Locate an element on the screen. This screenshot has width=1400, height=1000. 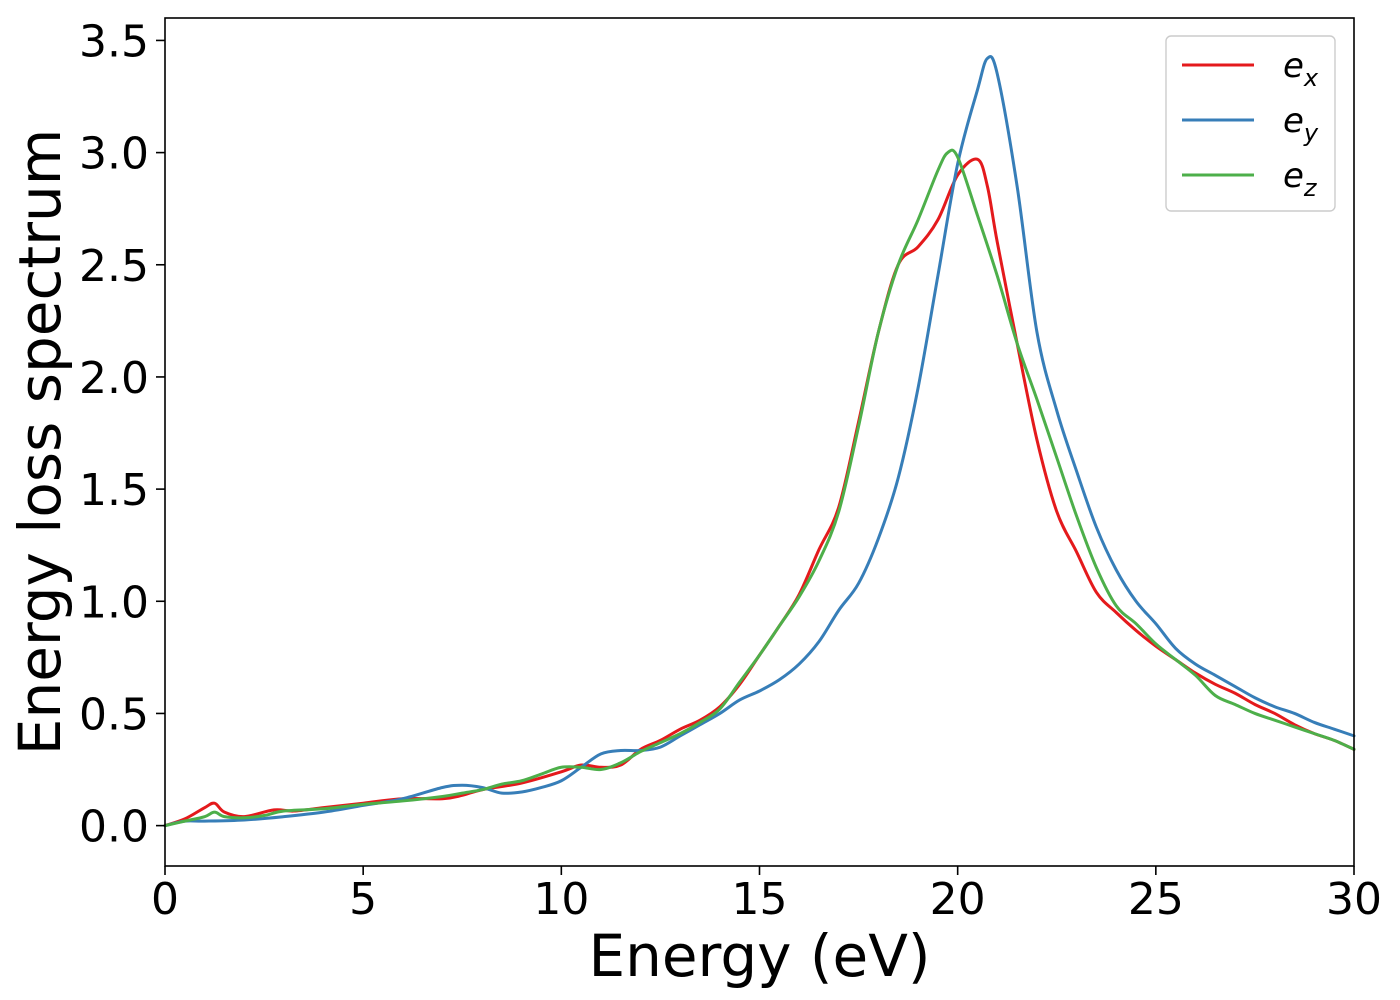
y-axis-label: Energy loss spectrum is located at coordinates (40, 442).